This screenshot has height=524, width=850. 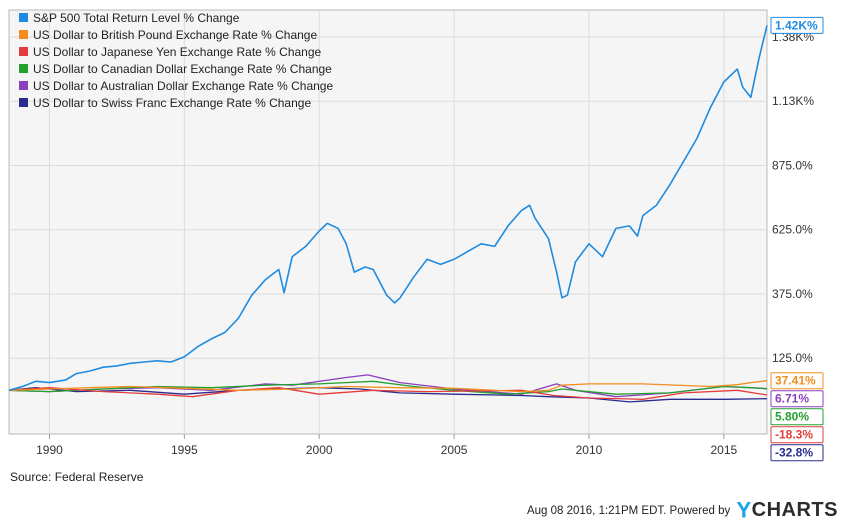 What do you see at coordinates (23, 68) in the screenshot?
I see `legend-swatch-cad` at bounding box center [23, 68].